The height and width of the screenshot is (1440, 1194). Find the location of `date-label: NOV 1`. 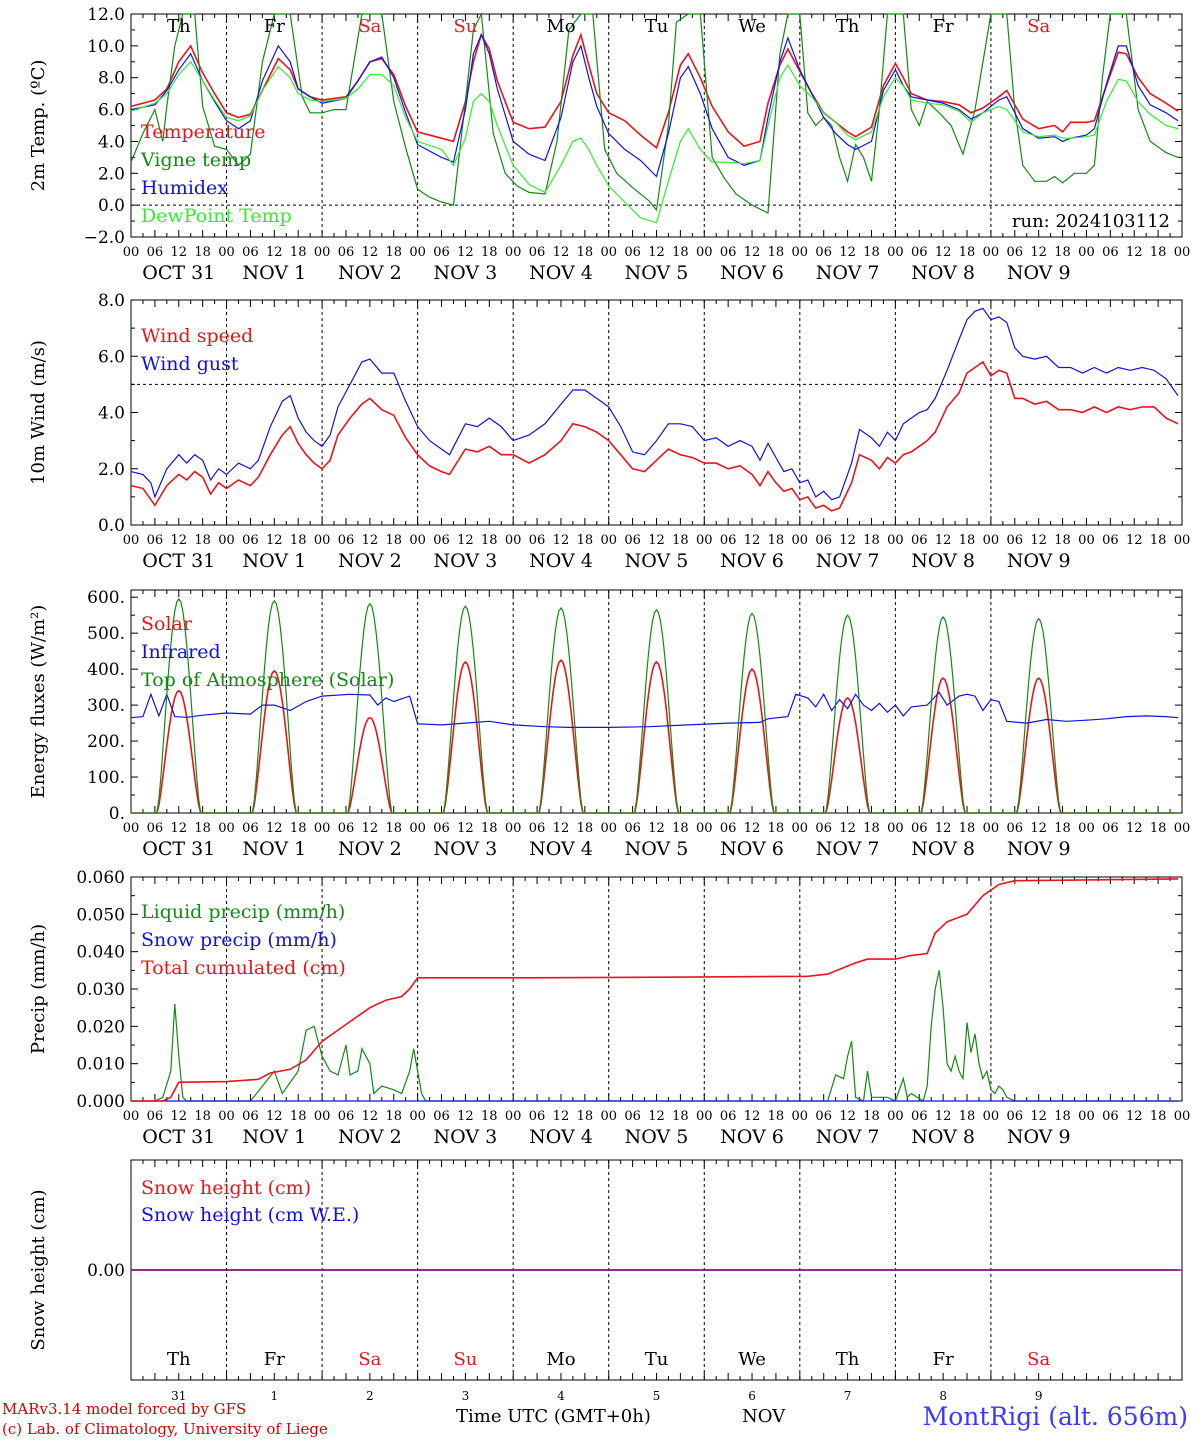

date-label: NOV 1 is located at coordinates (274, 561).